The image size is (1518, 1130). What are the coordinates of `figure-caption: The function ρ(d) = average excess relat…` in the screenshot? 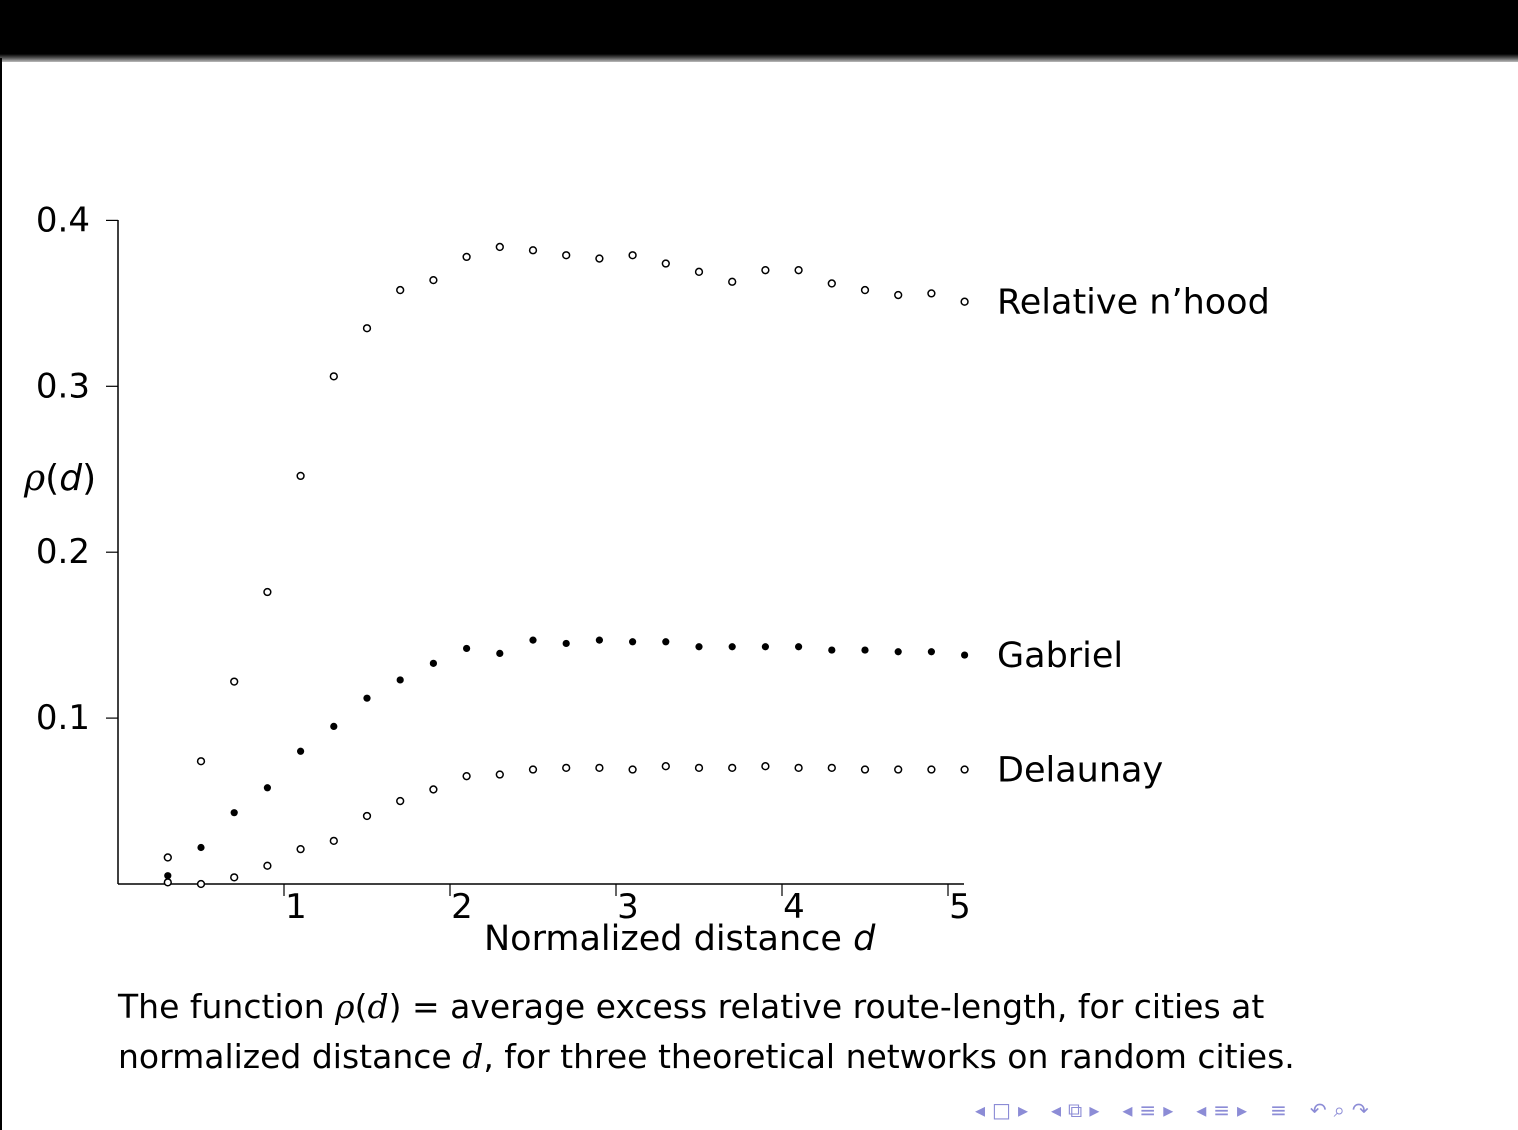 It's located at (718, 1032).